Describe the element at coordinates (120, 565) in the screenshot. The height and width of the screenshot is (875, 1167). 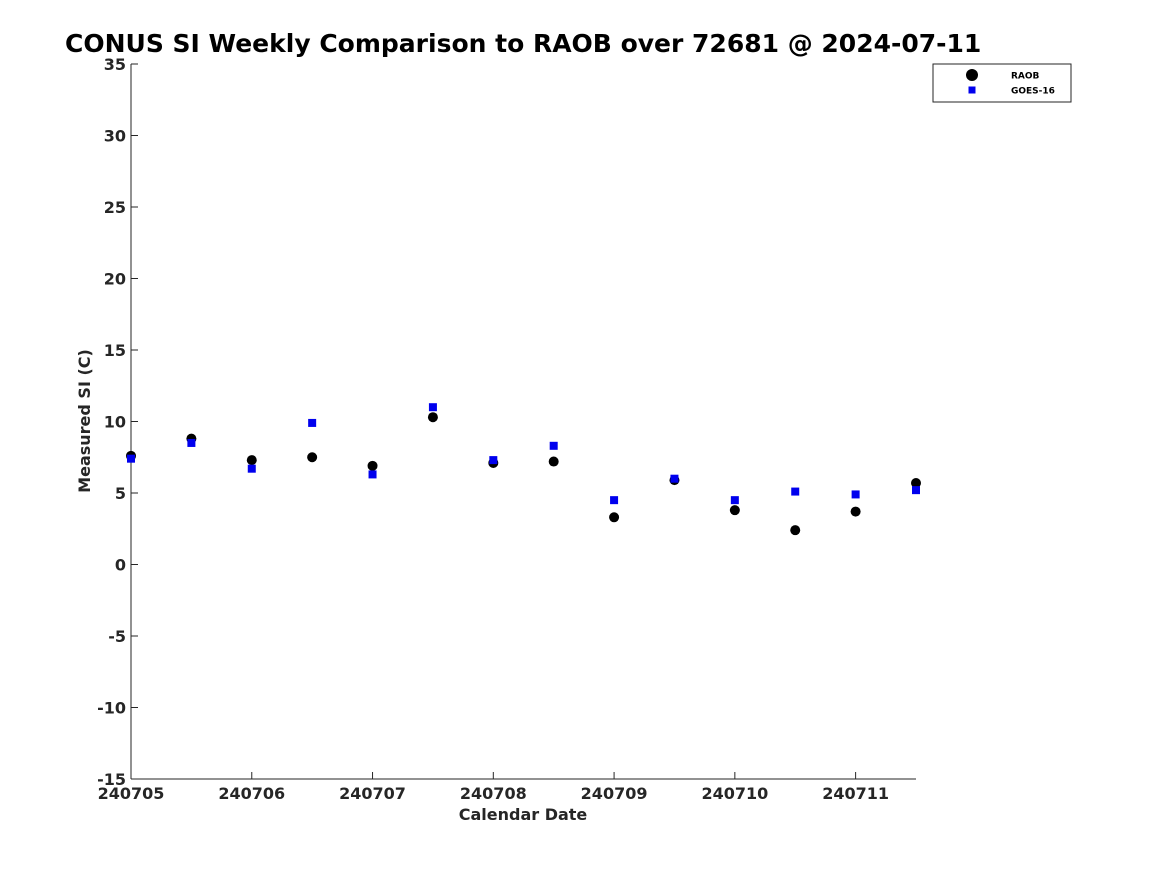
I see `y-tick-label: 0` at that location.